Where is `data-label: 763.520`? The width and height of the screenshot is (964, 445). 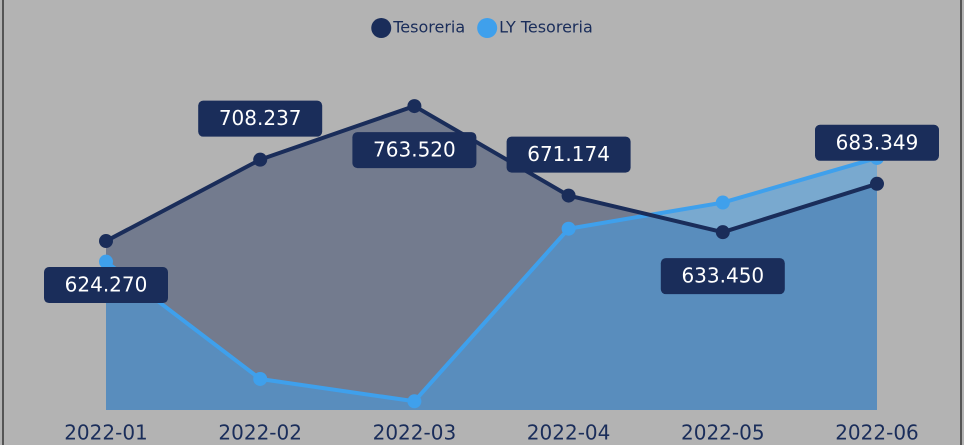 data-label: 763.520 is located at coordinates (414, 150).